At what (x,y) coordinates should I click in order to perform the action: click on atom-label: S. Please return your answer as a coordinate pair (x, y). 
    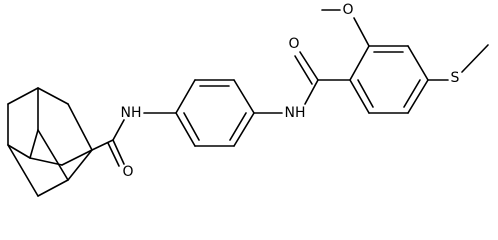
    Looking at the image, I should click on (455, 78).